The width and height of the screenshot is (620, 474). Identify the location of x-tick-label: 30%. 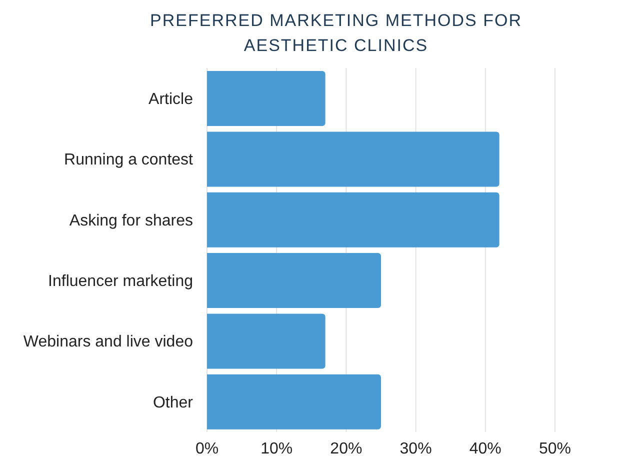
(416, 449).